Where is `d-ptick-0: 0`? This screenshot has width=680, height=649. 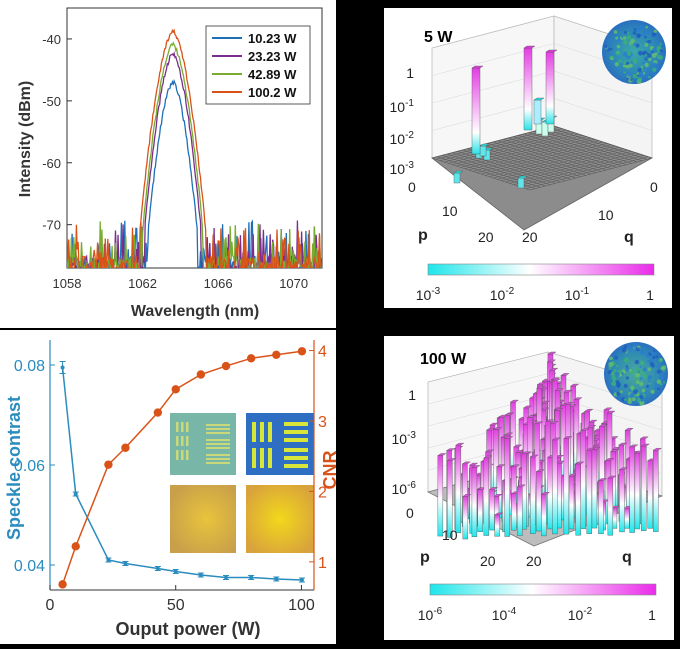
d-ptick-0: 0 is located at coordinates (410, 513).